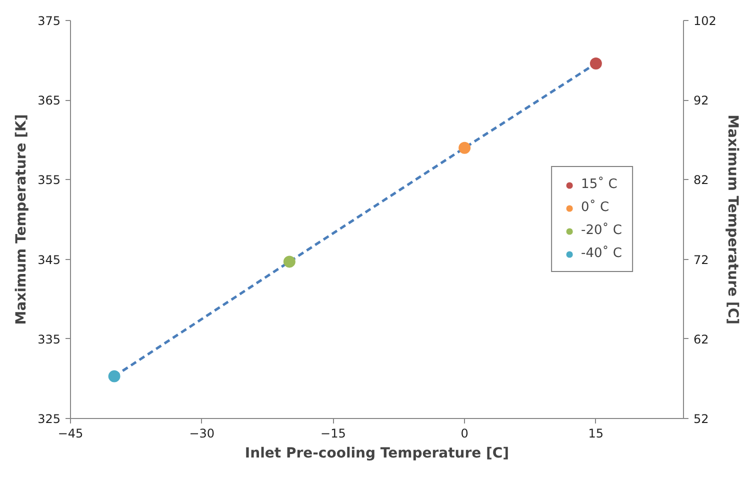 This screenshot has width=753, height=478. I want to click on legend-label: -40˚ C, so click(601, 253).